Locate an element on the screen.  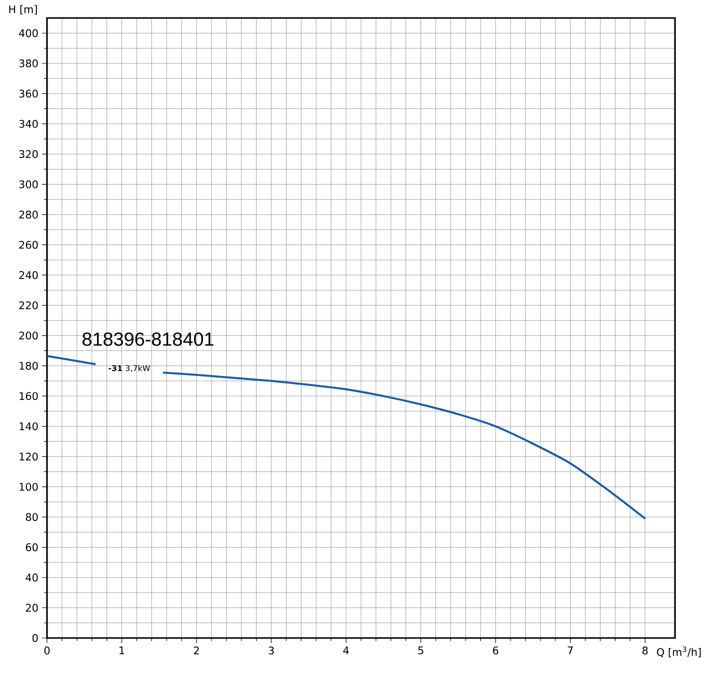
x-tick-label: 0 is located at coordinates (47, 650).